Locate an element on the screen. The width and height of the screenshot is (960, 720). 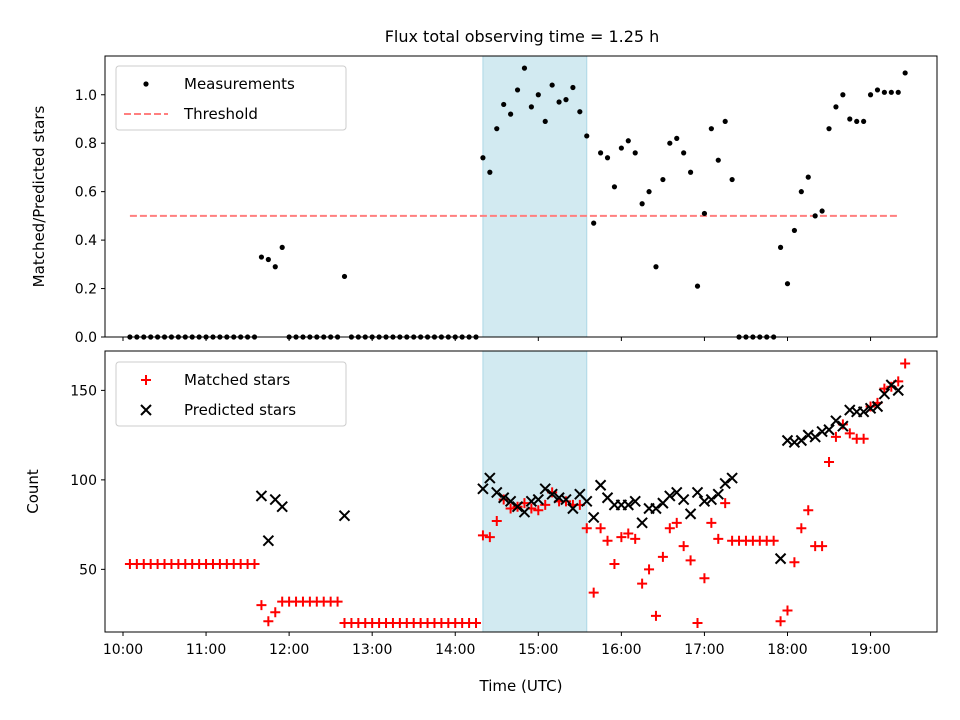
x-tick-label: 10:00 is located at coordinates (123, 650).